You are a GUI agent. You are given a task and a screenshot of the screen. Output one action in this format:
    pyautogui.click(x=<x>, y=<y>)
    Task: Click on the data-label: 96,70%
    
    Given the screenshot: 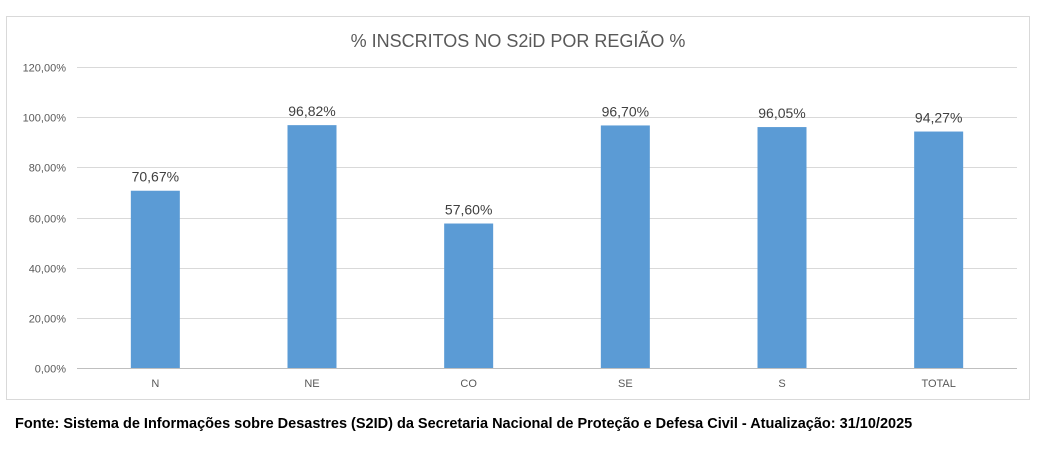 What is the action you would take?
    pyautogui.click(x=625, y=111)
    